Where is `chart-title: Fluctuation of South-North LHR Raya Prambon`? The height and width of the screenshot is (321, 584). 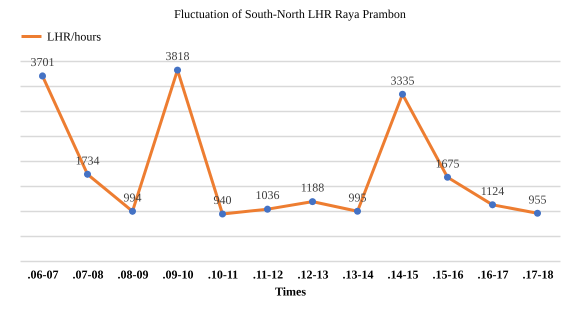
chart-title: Fluctuation of South-North LHR Raya Prambon is located at coordinates (290, 14).